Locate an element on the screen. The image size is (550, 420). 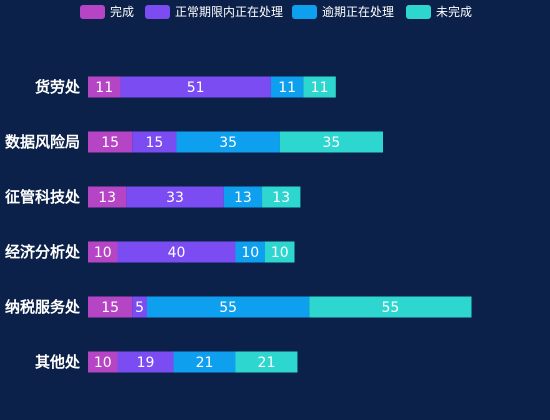
bar-value-5-2: 21 is located at coordinates (205, 363).